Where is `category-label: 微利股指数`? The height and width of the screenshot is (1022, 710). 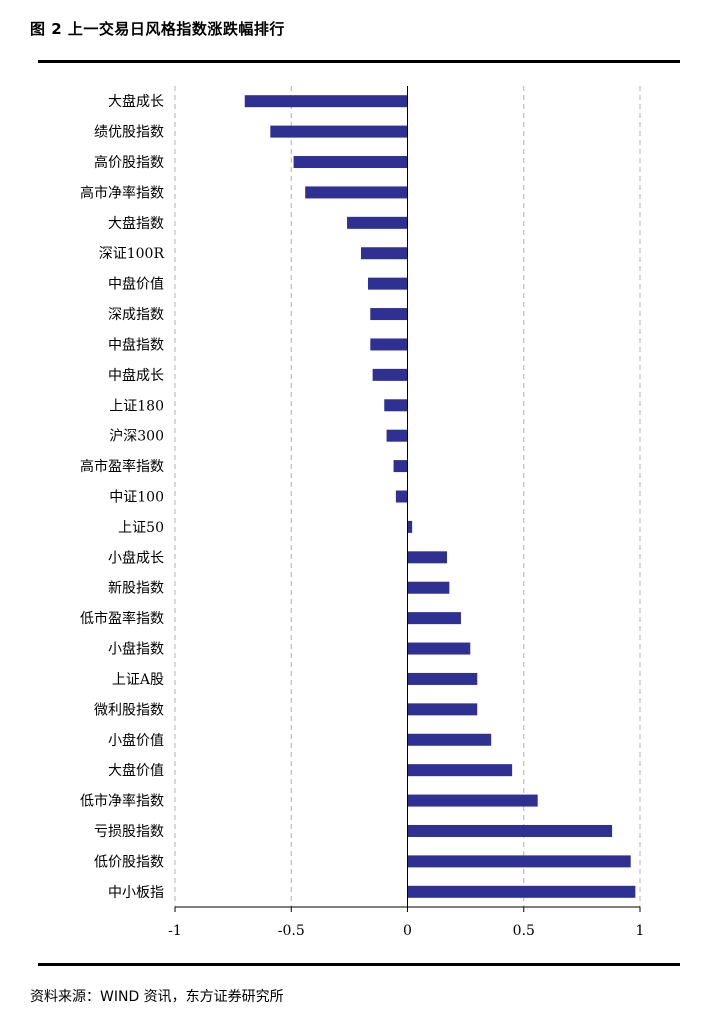 category-label: 微利股指数 is located at coordinates (129, 710).